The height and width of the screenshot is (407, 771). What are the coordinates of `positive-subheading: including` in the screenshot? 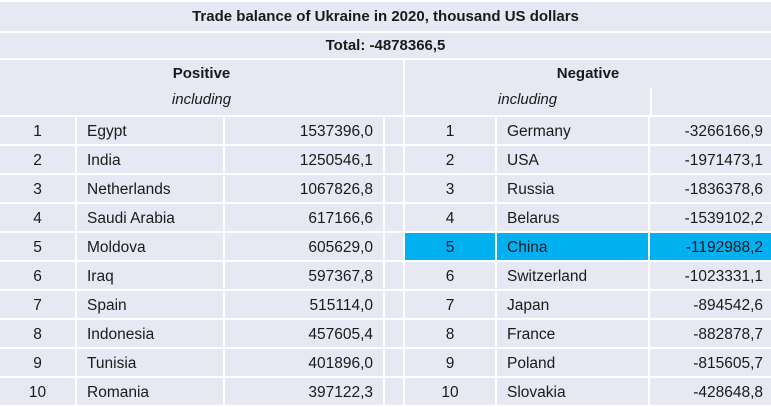 It's located at (201, 99).